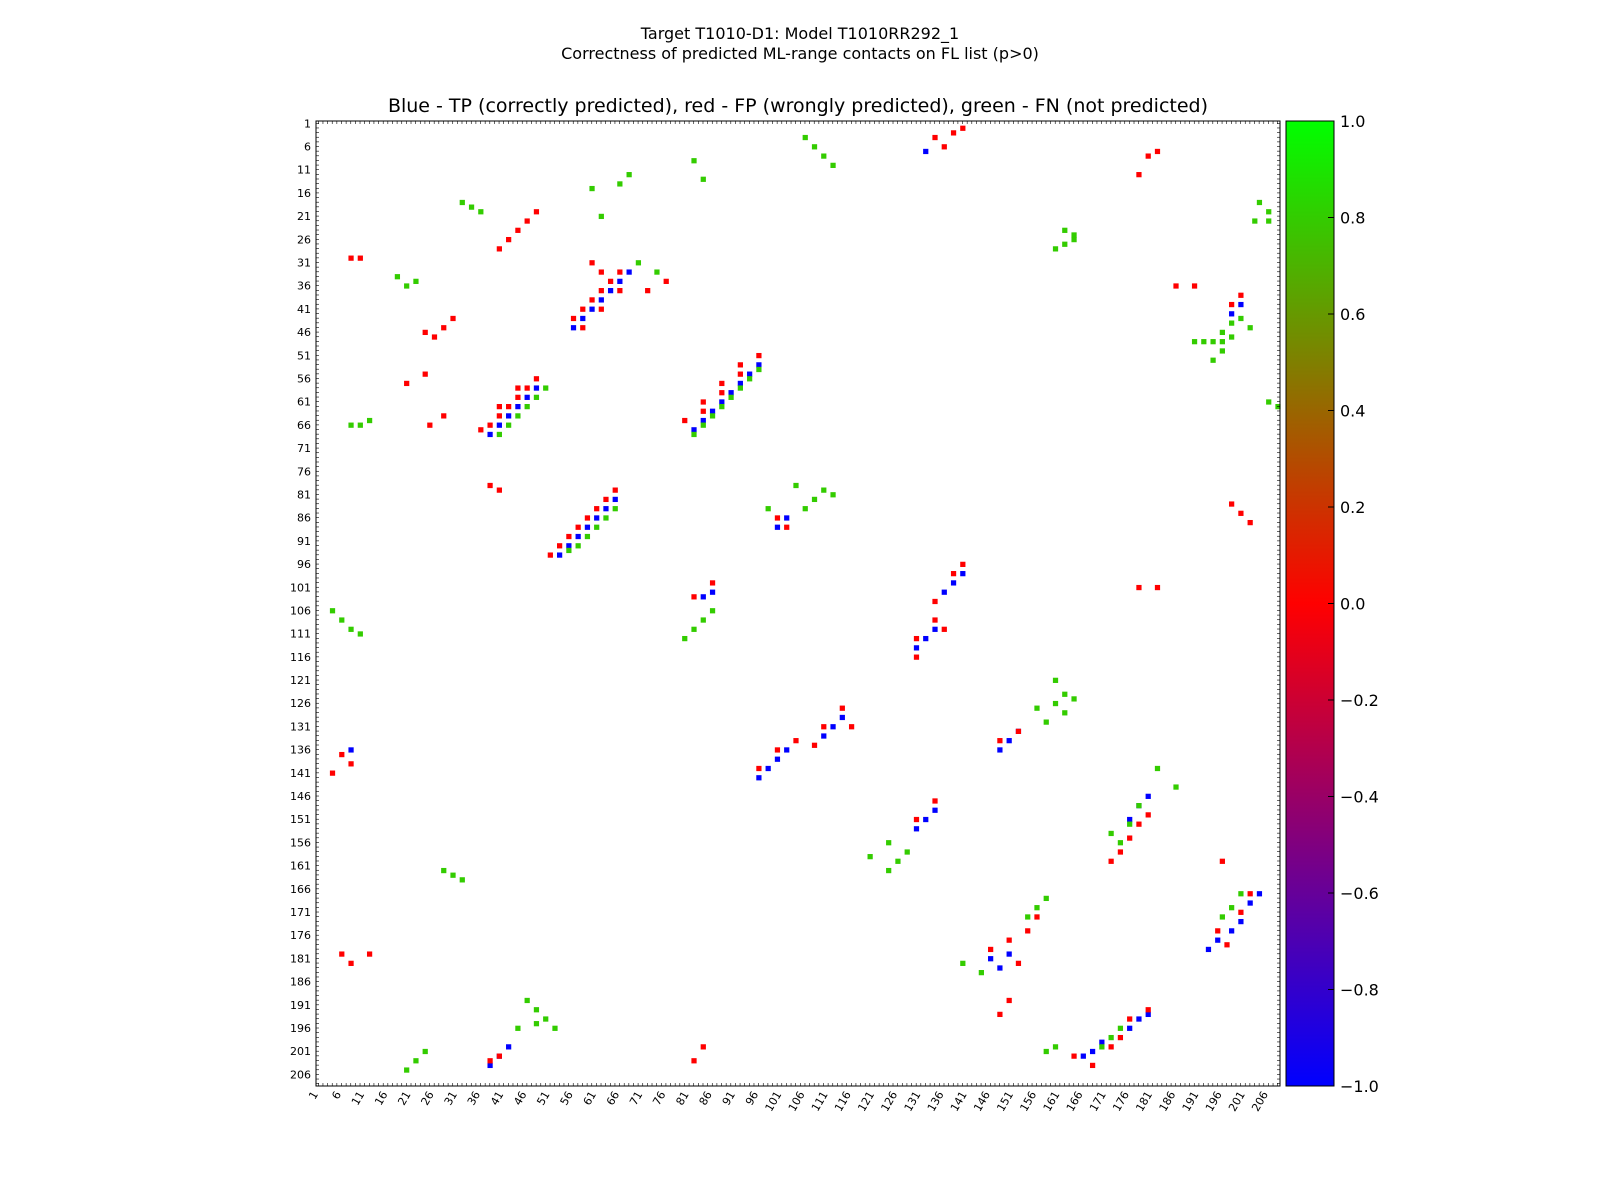  Describe the element at coordinates (300, 773) in the screenshot. I see `y-tick-label: 141` at that location.